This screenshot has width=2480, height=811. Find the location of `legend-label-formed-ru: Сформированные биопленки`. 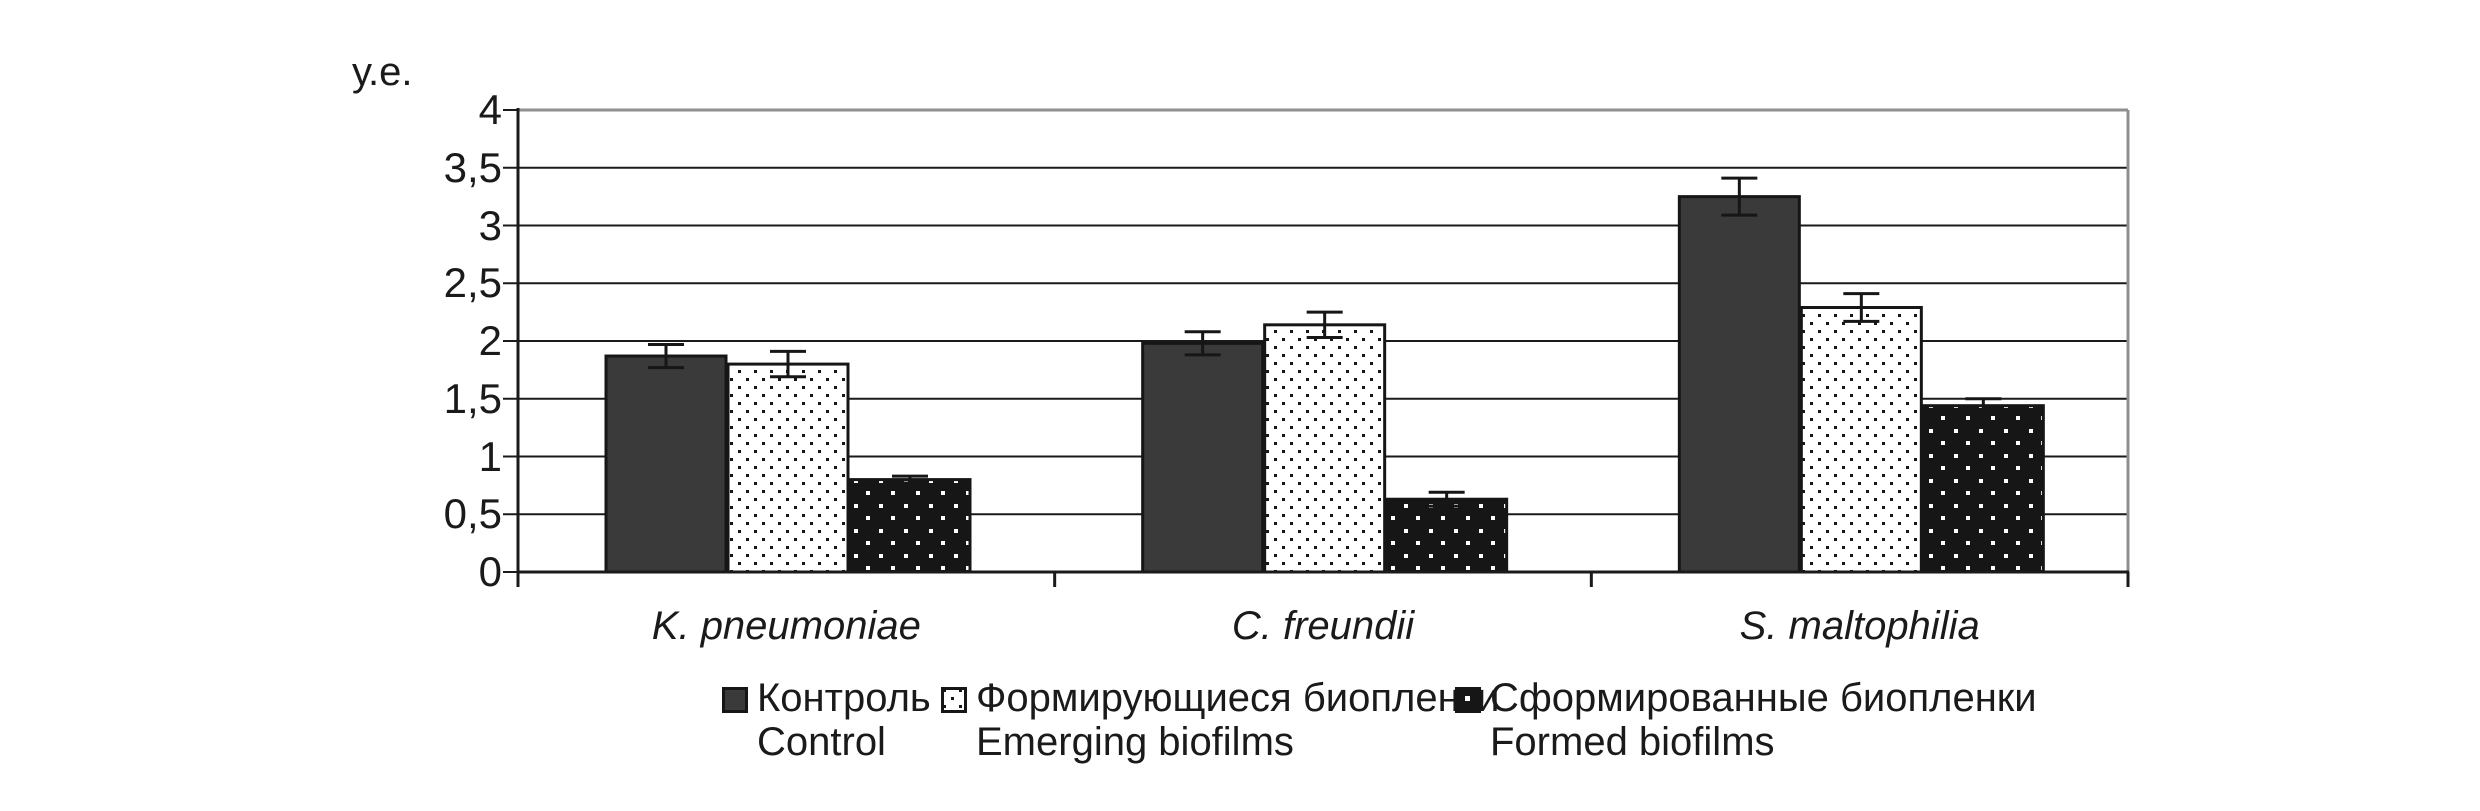

legend-label-formed-ru: Сформированные биопленки is located at coordinates (1763, 698).